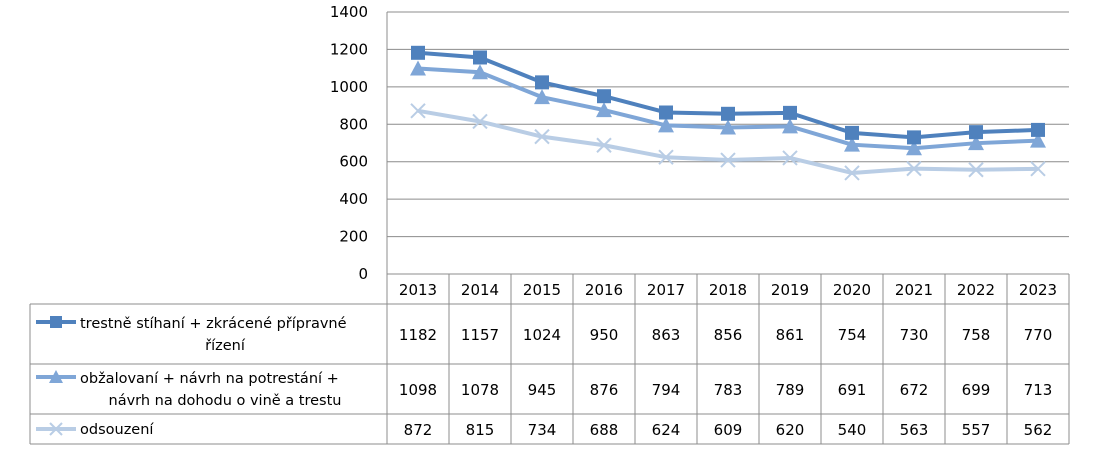 This screenshot has height=451, width=1100. I want to click on y-tick-label: 400, so click(353, 199).